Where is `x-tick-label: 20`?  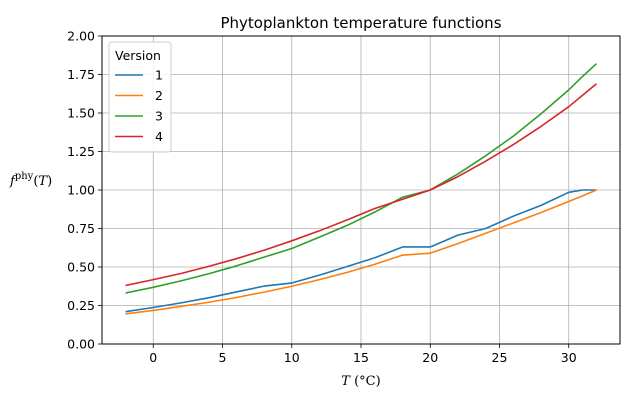 x-tick-label: 20 is located at coordinates (430, 357).